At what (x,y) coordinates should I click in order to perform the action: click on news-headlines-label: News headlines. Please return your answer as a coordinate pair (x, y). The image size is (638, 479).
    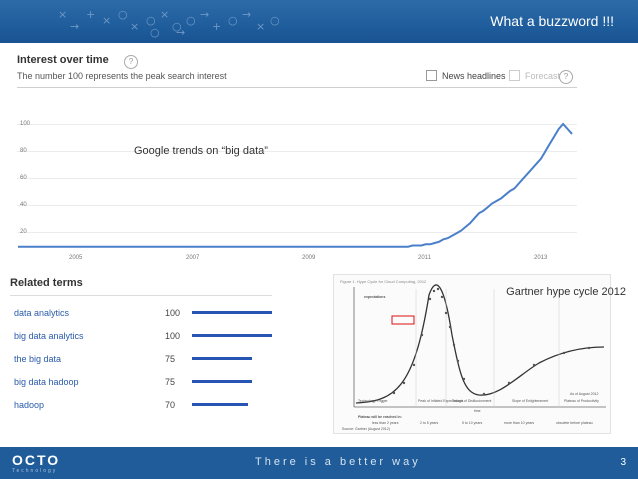
    Looking at the image, I should click on (474, 75).